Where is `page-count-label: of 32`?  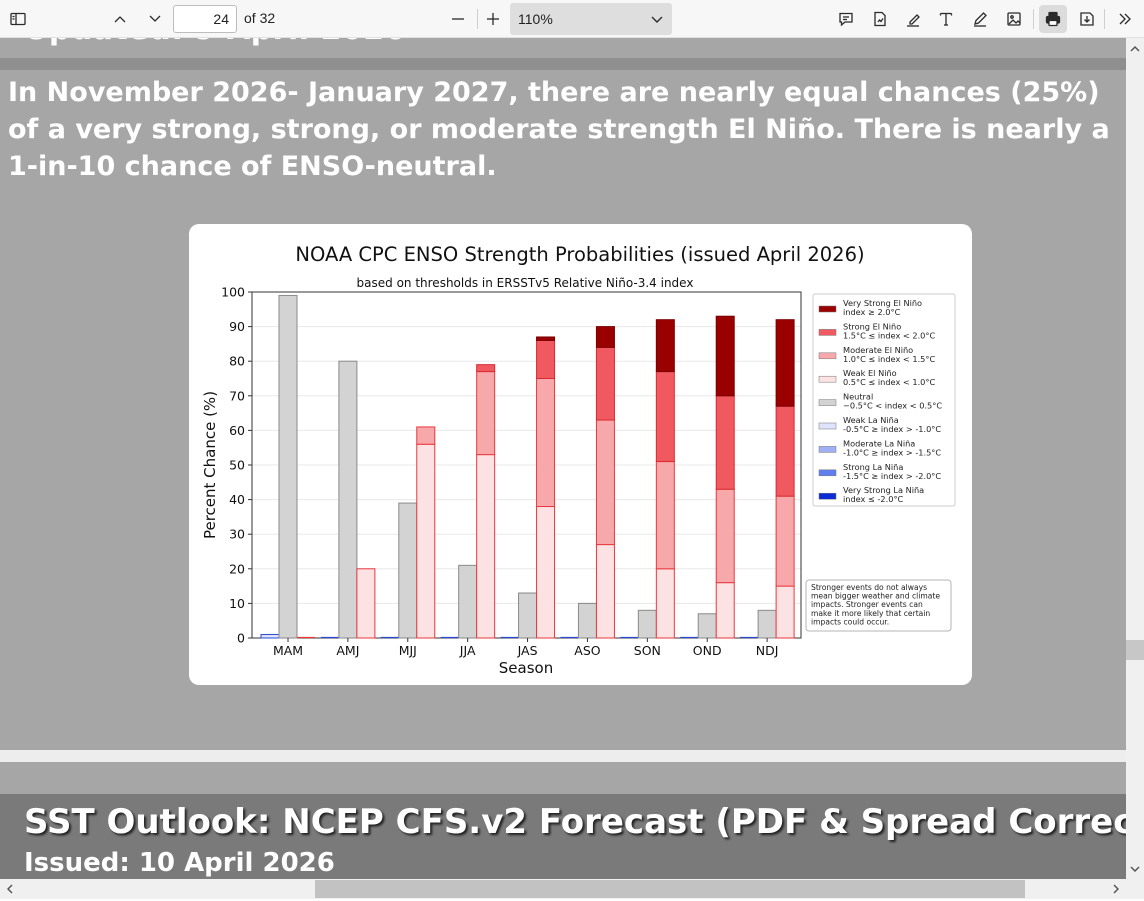 page-count-label: of 32 is located at coordinates (260, 18).